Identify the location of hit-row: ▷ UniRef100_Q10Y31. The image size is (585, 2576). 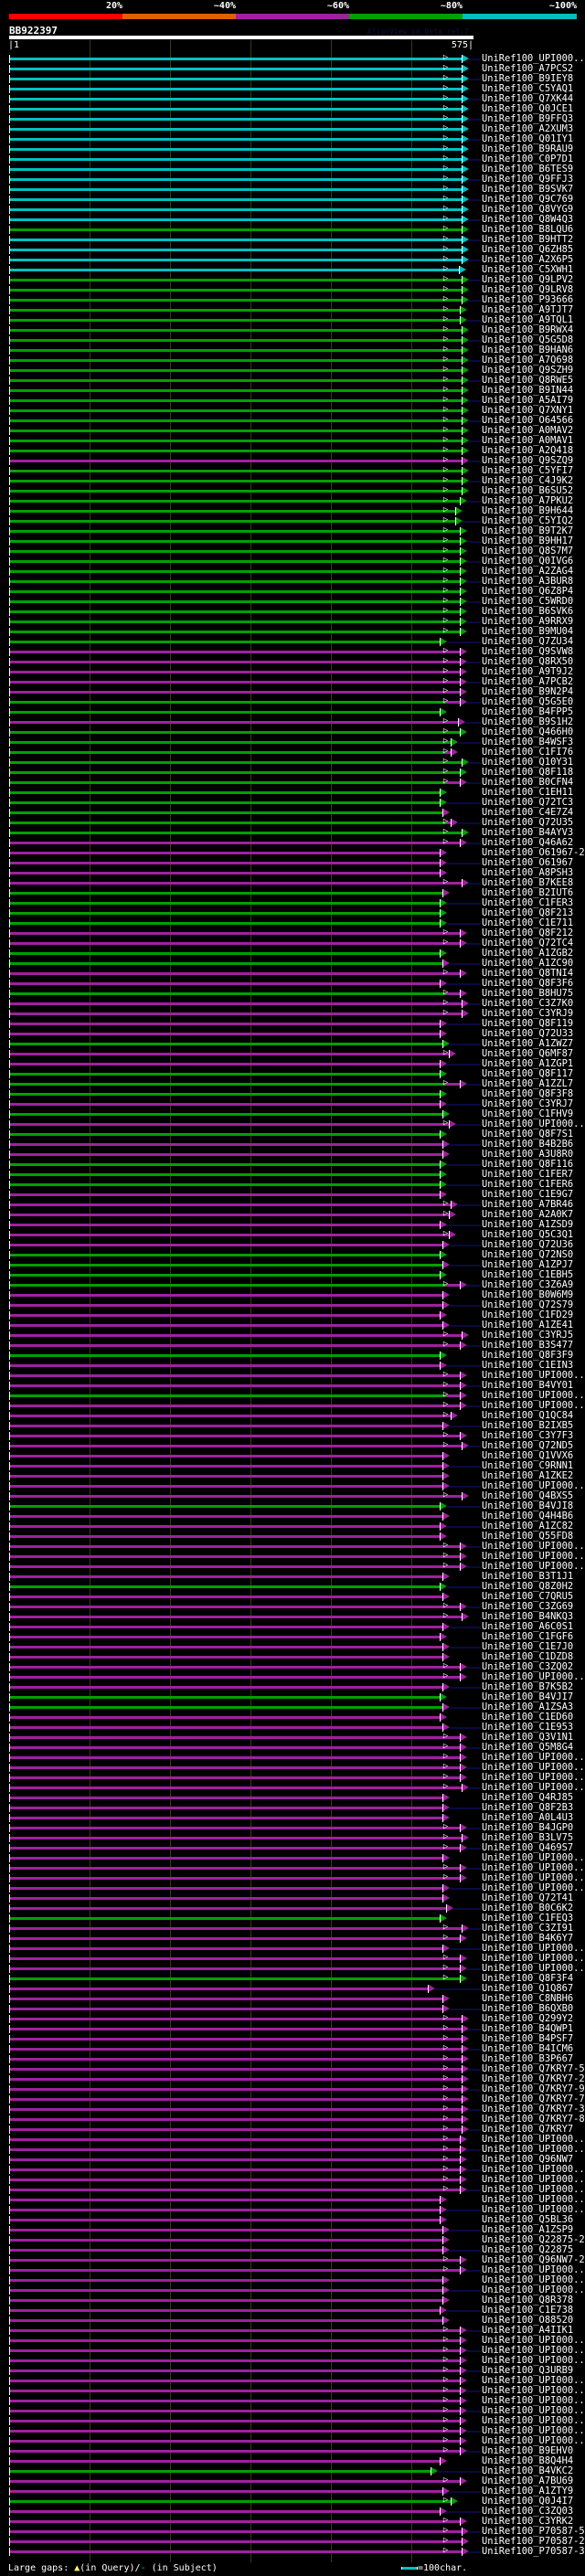
(293, 763).